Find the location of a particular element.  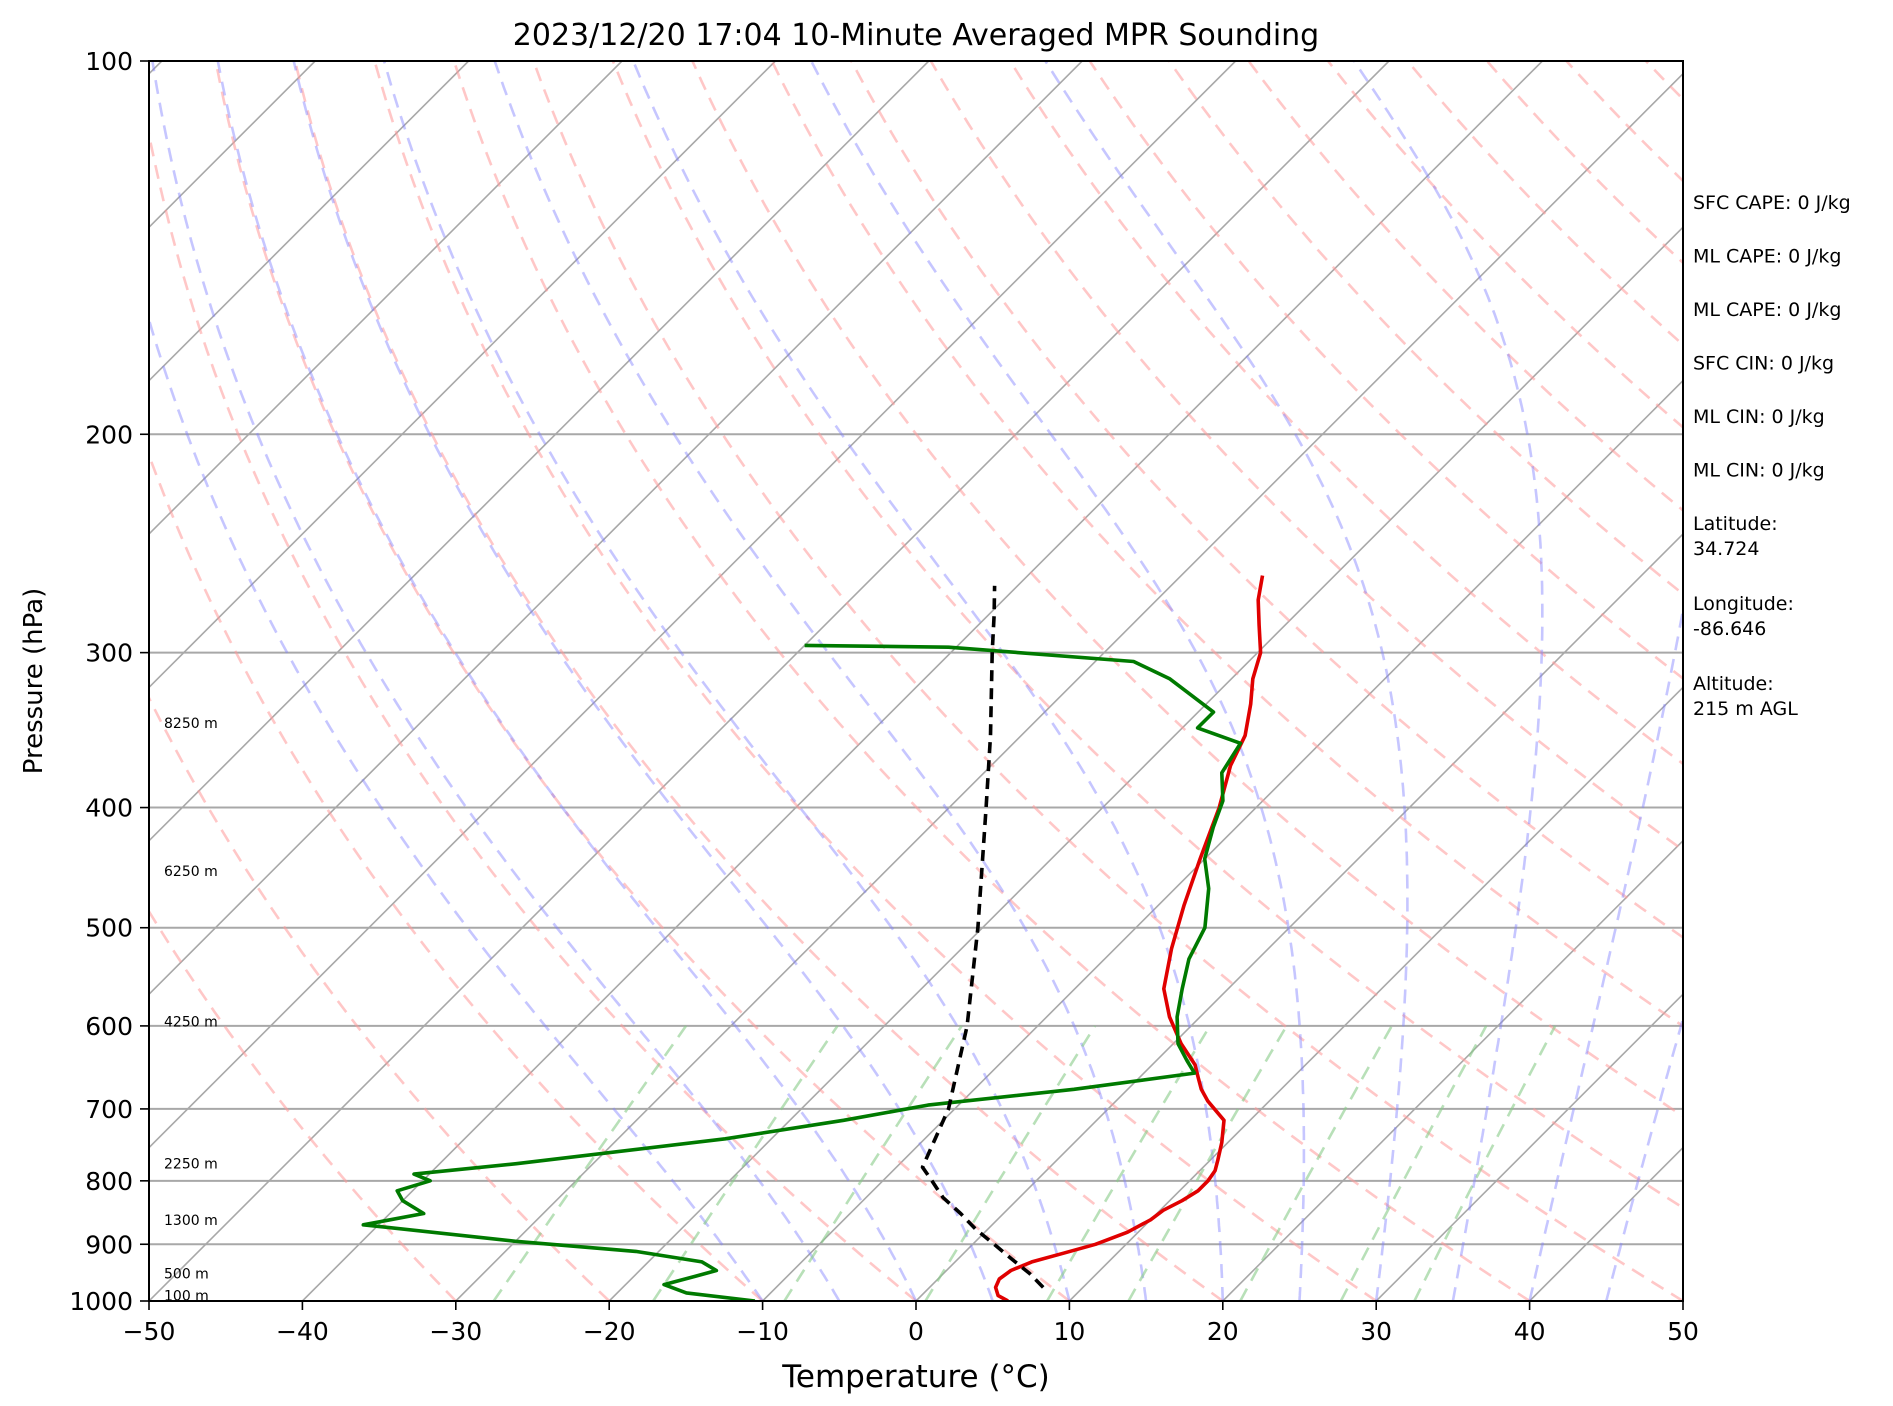

info-label: SFC CIN: 0 J/kg is located at coordinates (1763, 364).